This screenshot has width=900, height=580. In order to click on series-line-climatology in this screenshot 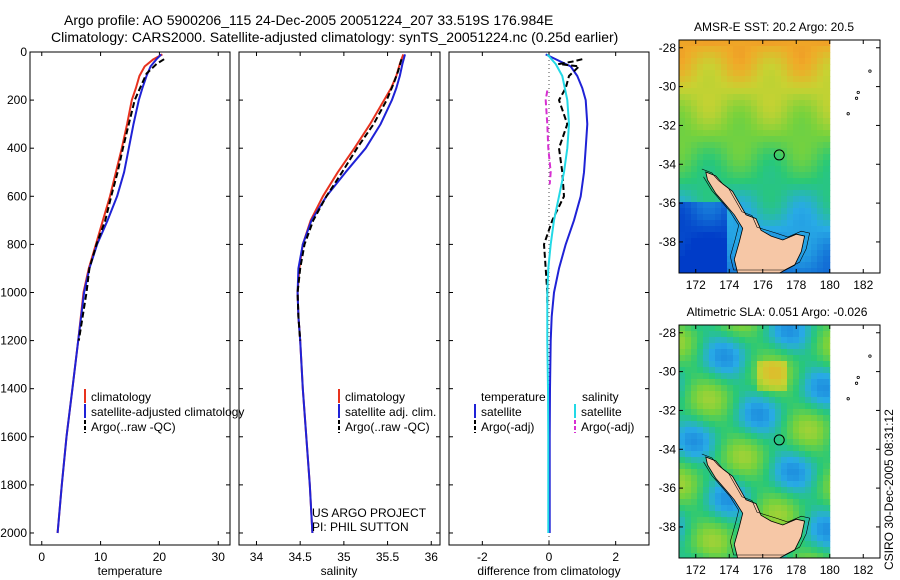, I will do `click(109, 293)`.